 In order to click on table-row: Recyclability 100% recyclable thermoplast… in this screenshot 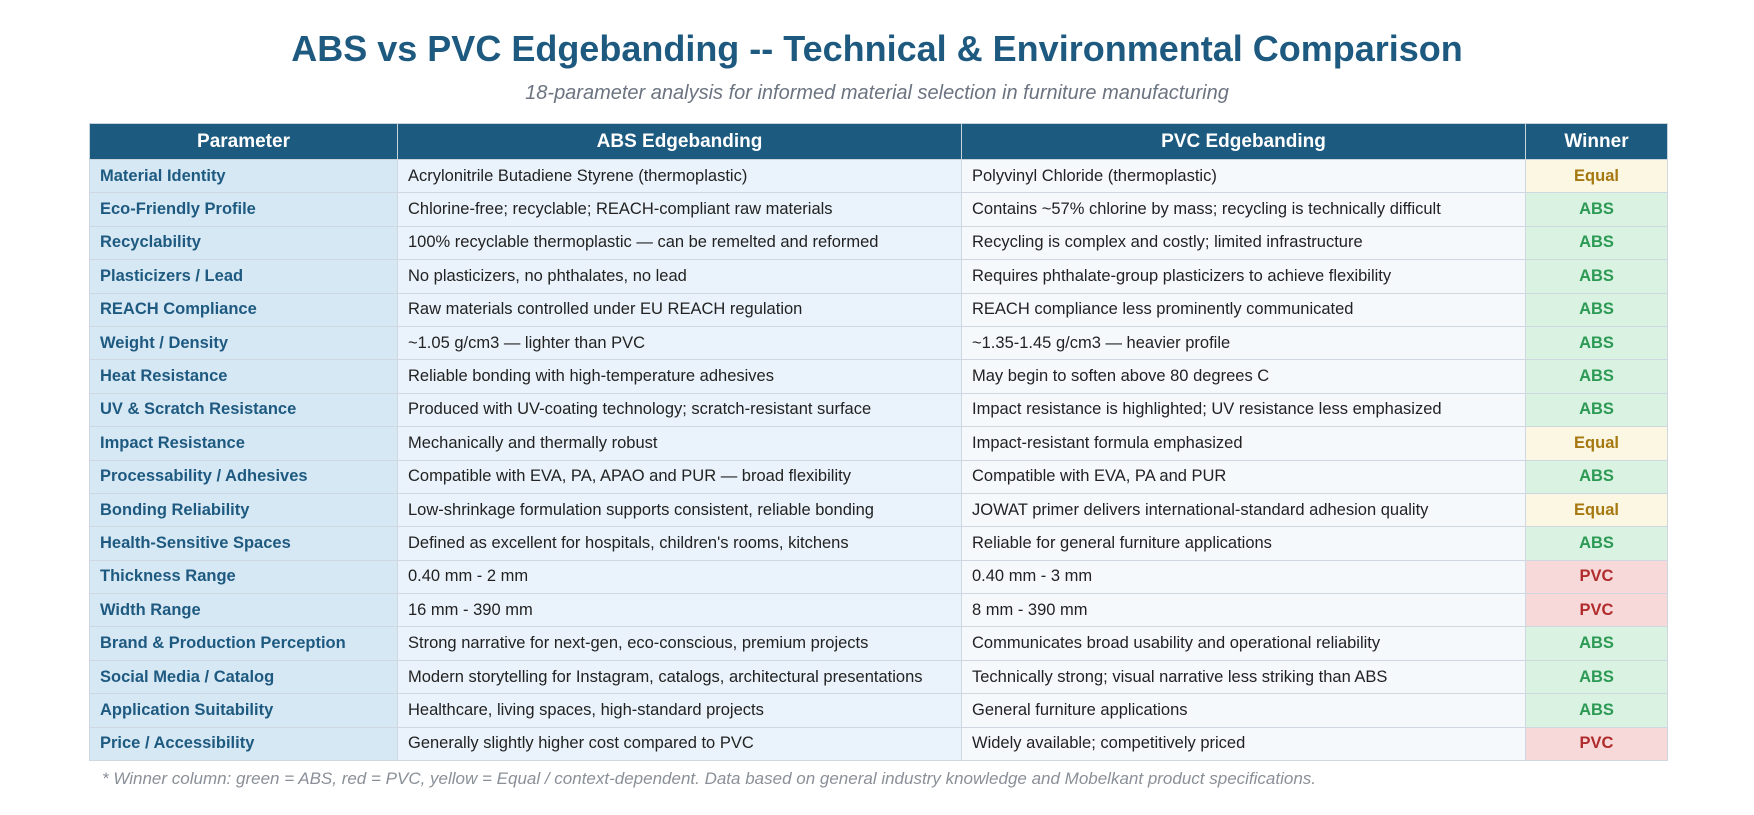, I will do `click(878, 243)`.